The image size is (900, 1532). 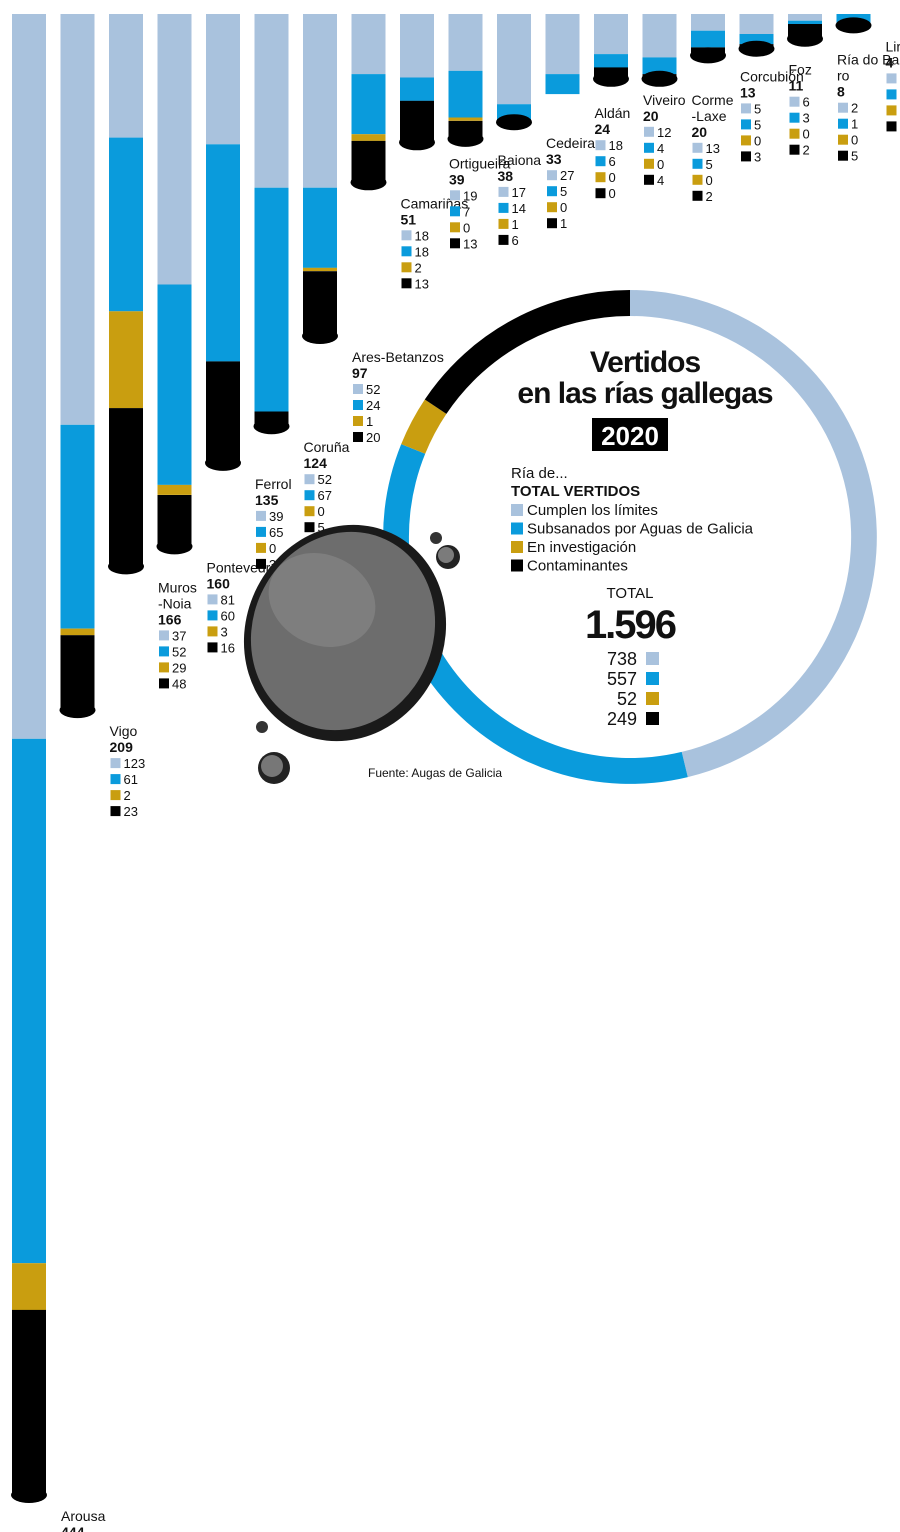 I want to click on ria-name-arousa: Arousa, so click(x=83, y=1516).